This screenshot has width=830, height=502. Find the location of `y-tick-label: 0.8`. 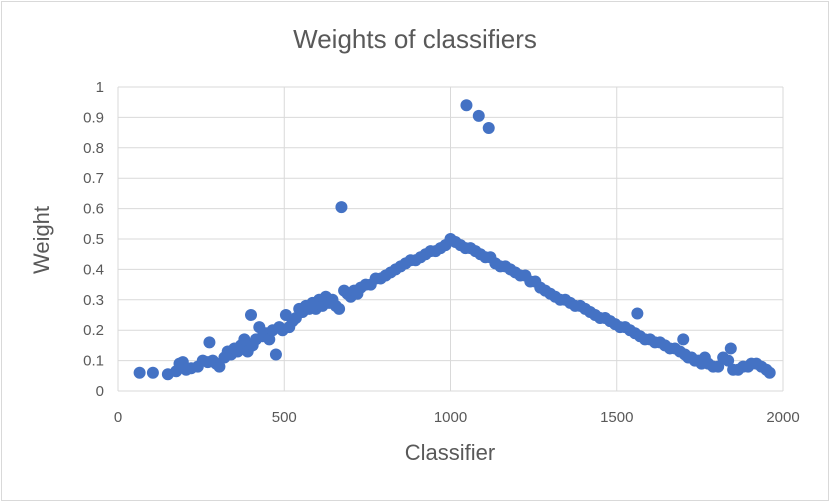

y-tick-label: 0.8 is located at coordinates (93, 148).